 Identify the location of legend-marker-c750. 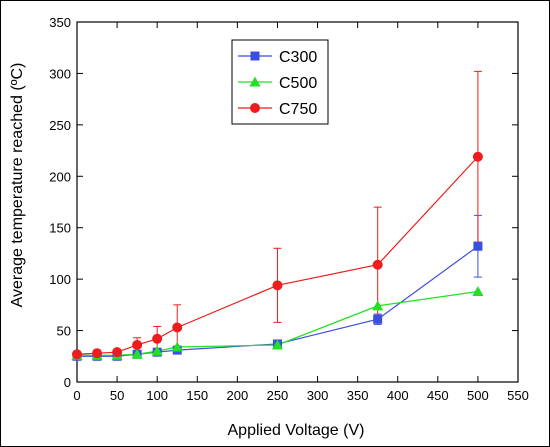
(255, 108).